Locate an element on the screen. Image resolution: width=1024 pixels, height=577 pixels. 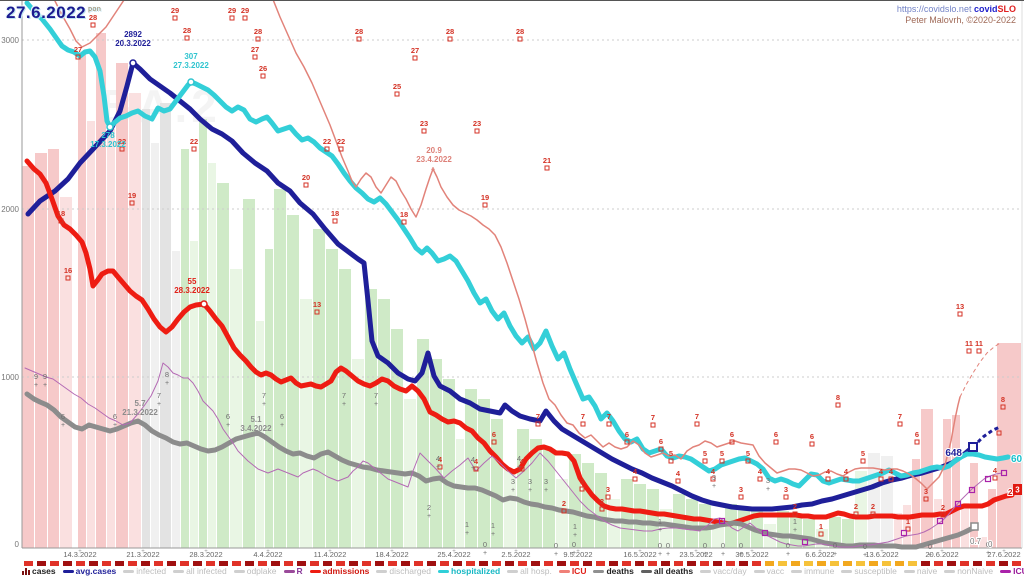
legend-item-all-infected: all infected is located at coordinates (200, 571).